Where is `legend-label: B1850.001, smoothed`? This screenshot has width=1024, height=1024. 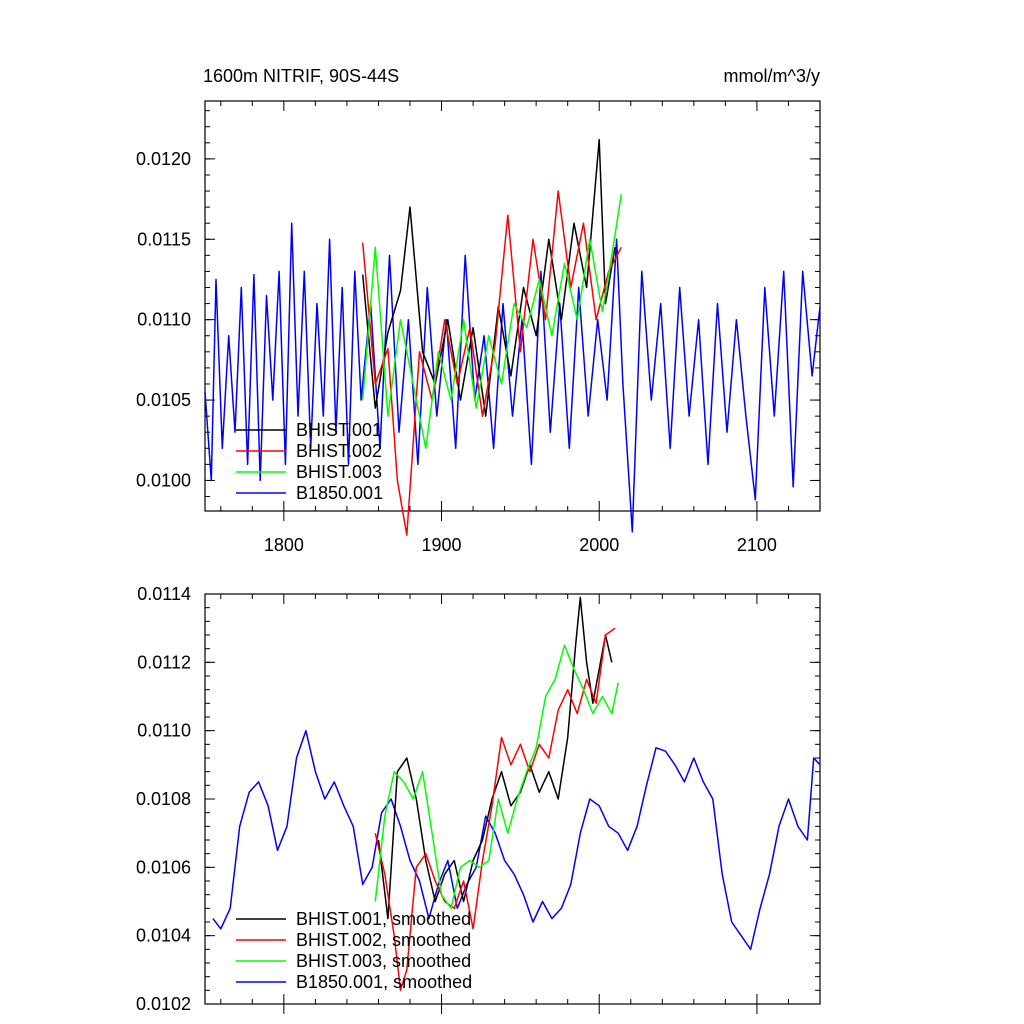
legend-label: B1850.001, smoothed is located at coordinates (384, 982).